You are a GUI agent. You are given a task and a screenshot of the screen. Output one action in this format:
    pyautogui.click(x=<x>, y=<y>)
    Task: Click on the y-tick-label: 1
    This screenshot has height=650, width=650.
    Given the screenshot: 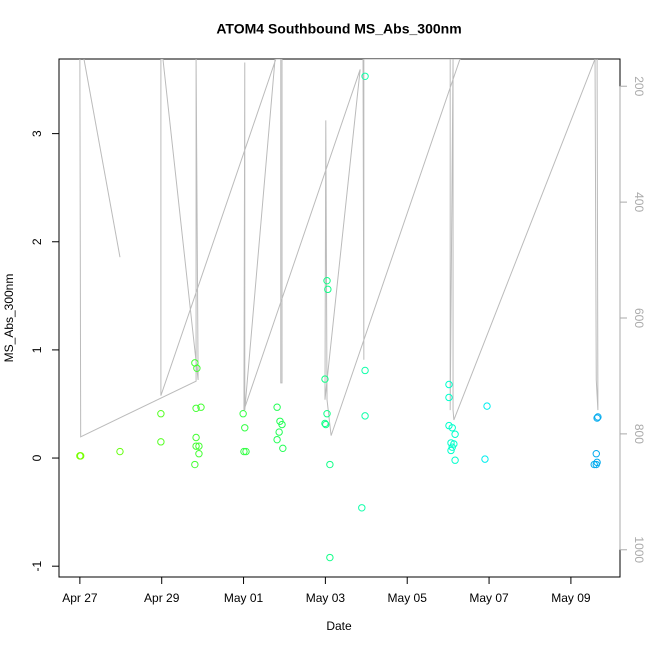 What is the action you would take?
    pyautogui.click(x=37, y=349)
    